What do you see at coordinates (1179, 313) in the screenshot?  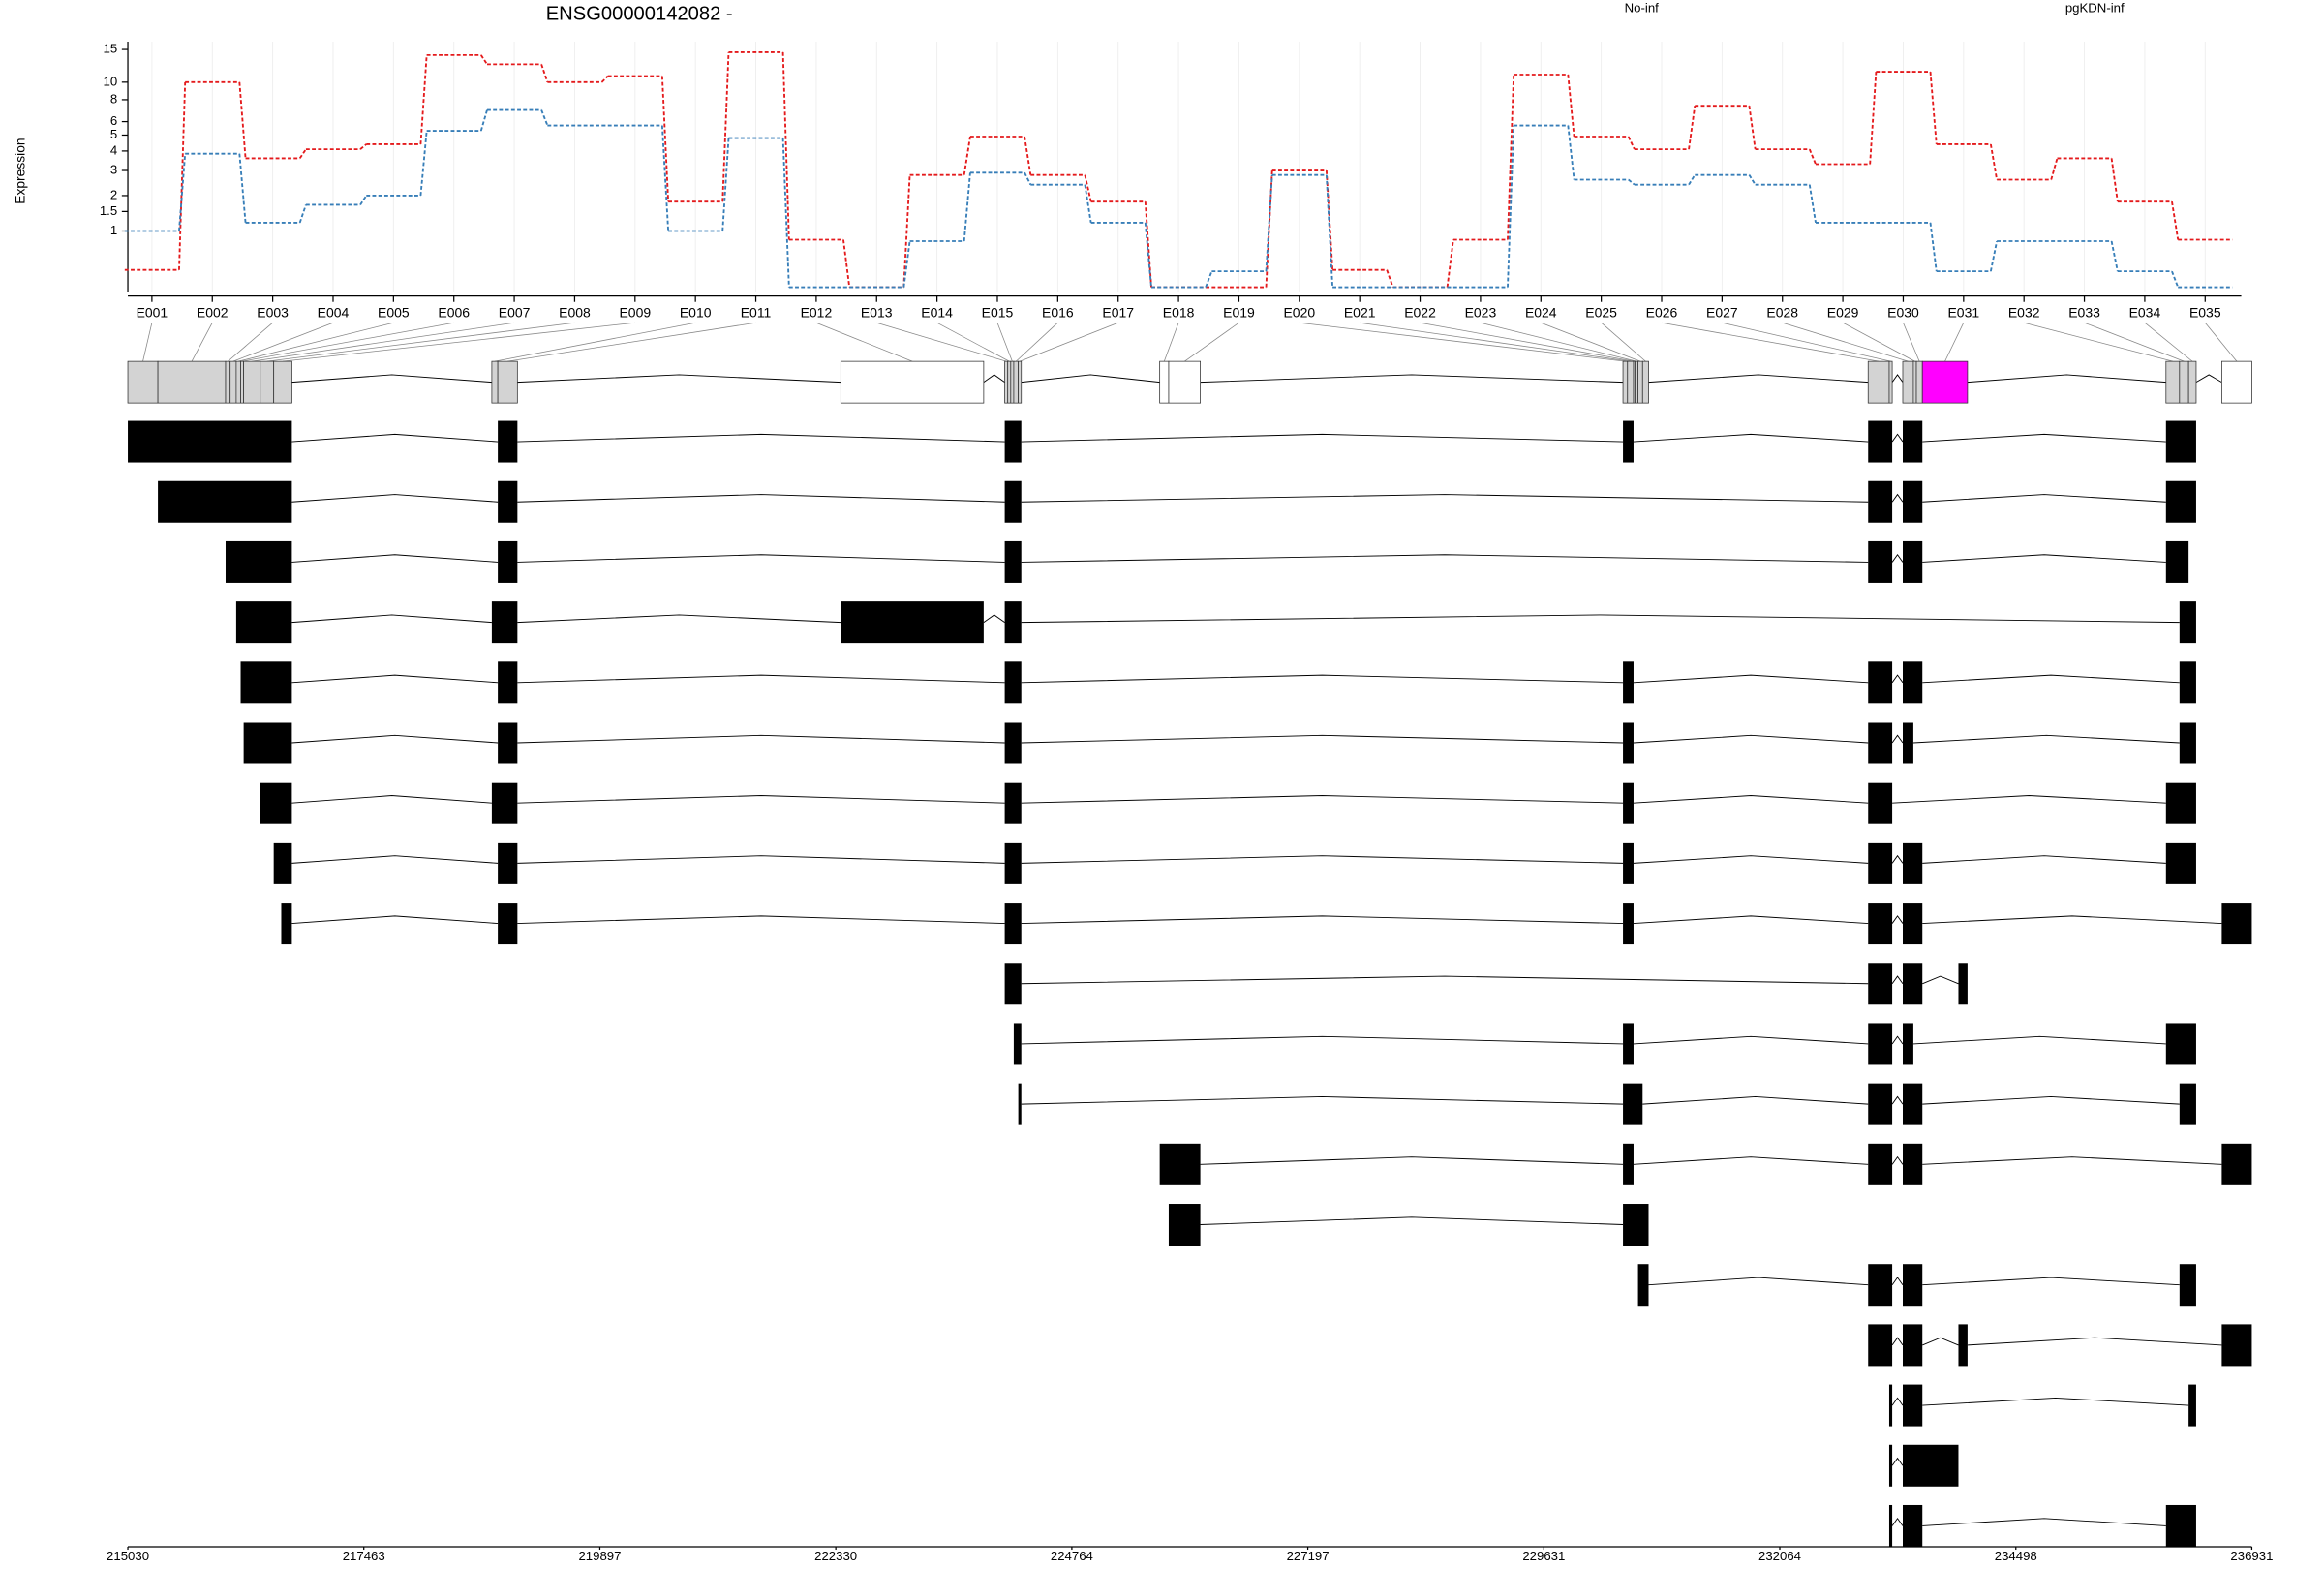 I see `x-tick-label: E018` at bounding box center [1179, 313].